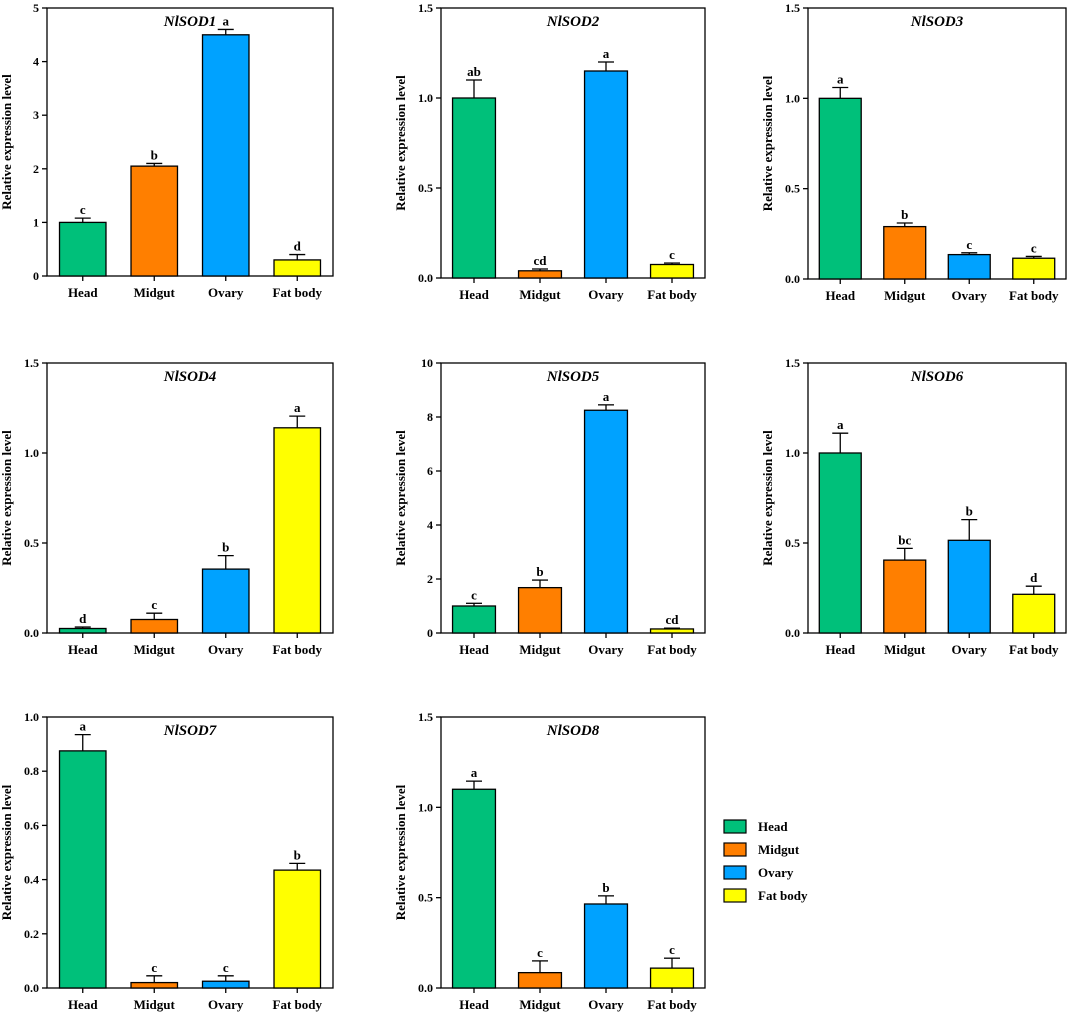 This screenshot has height=1014, width=1072. What do you see at coordinates (783, 895) in the screenshot?
I see `legend-label: Fat body` at bounding box center [783, 895].